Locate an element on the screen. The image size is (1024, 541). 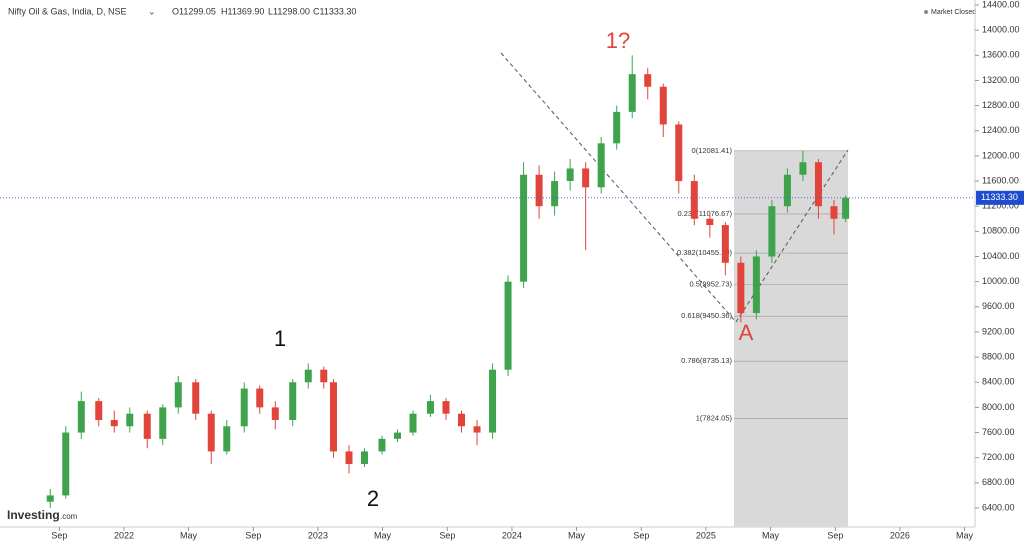
y-tick-label: 7200.00 is located at coordinates (998, 457).